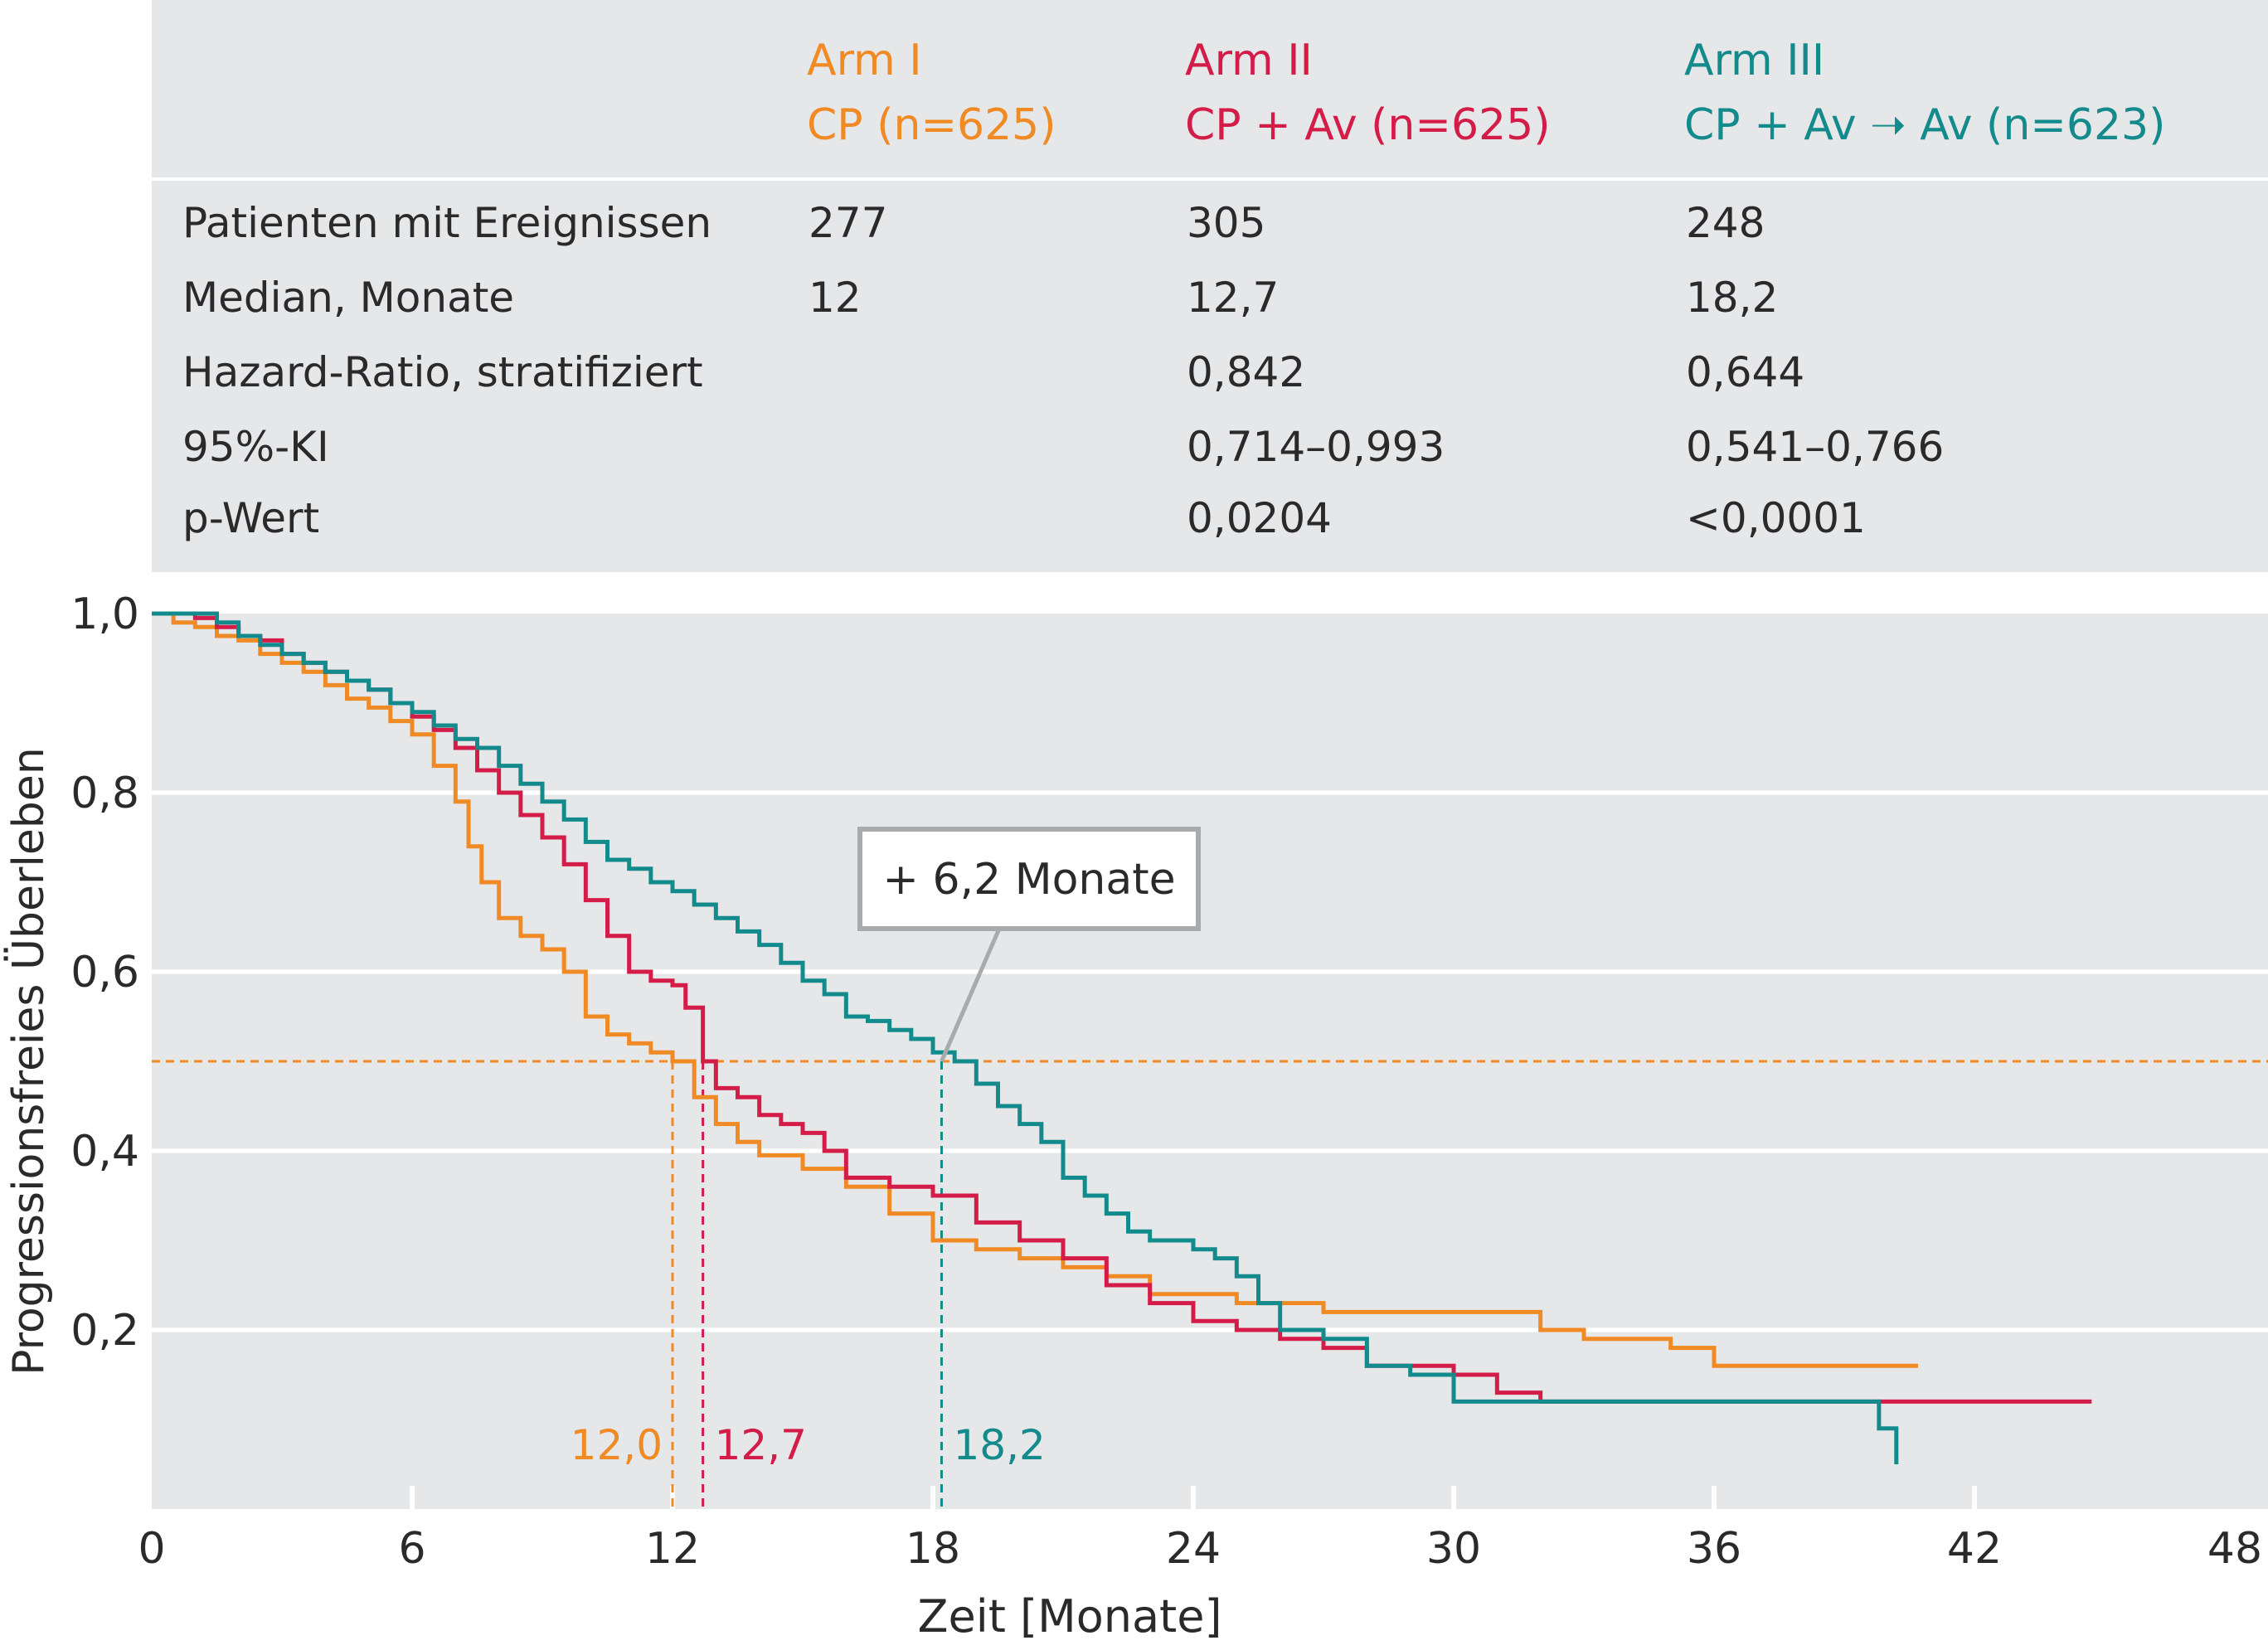 Image resolution: width=2268 pixels, height=1650 pixels. I want to click on row-label: p-Wert, so click(251, 518).